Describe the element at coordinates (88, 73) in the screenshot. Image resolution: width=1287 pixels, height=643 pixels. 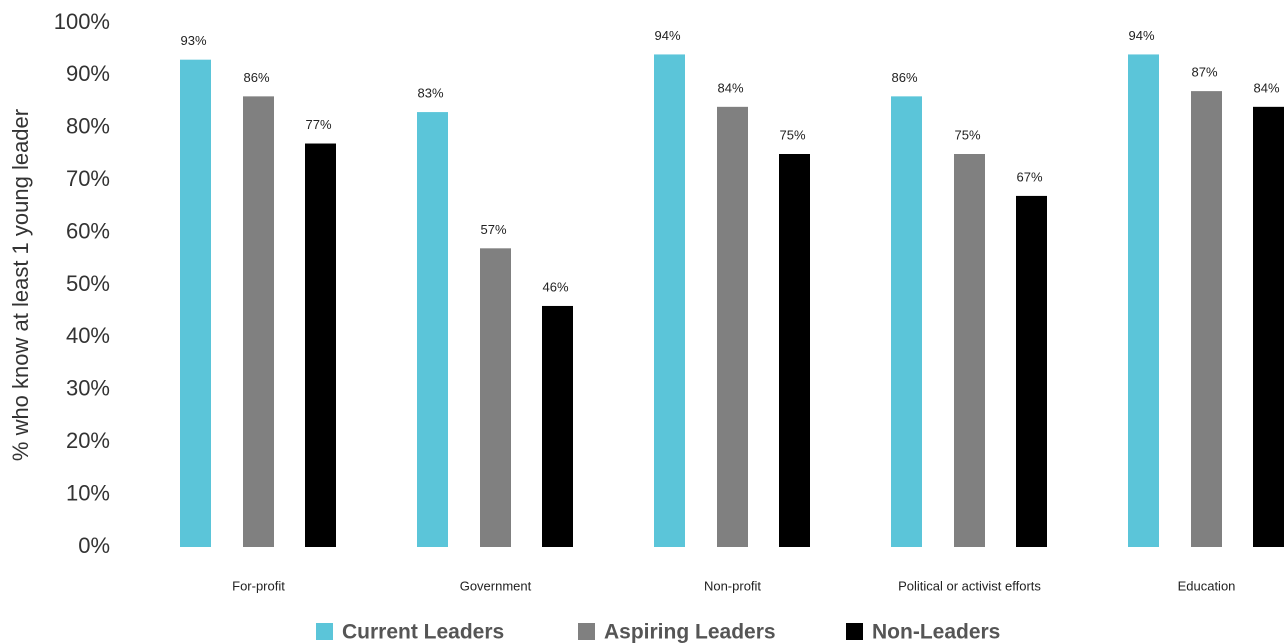
I see `y-tick-label: 90%` at that location.